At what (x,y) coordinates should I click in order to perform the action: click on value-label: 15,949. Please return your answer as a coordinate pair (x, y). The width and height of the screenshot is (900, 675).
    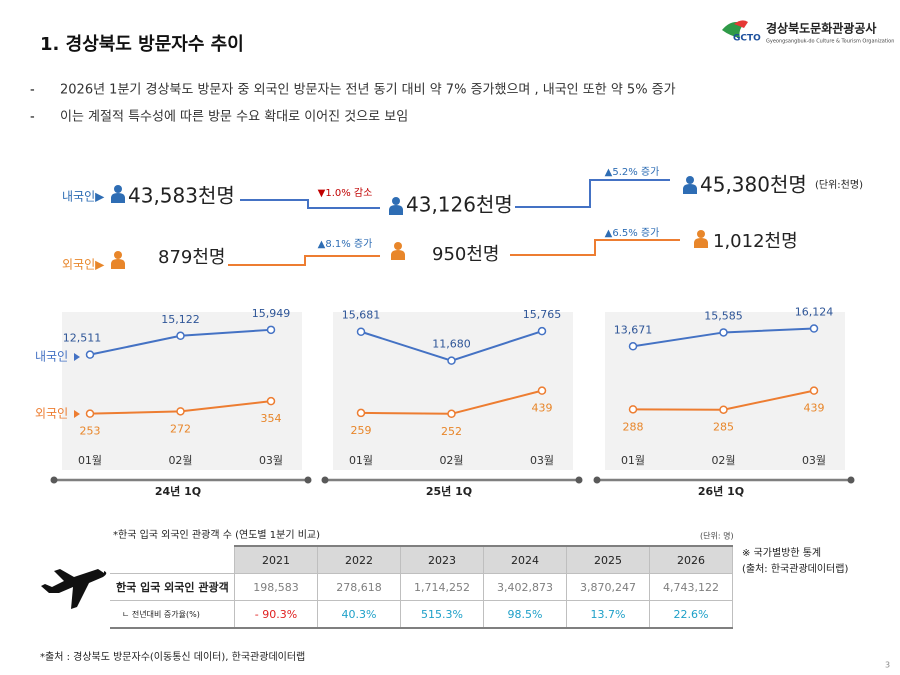
    Looking at the image, I should click on (271, 313).